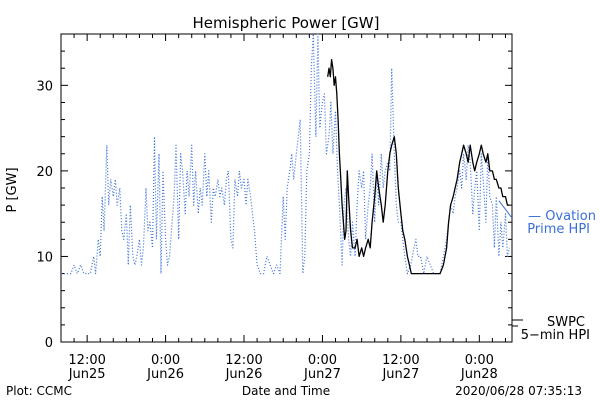  I want to click on chart-title: Hemispheric Power [GW], so click(286, 23).